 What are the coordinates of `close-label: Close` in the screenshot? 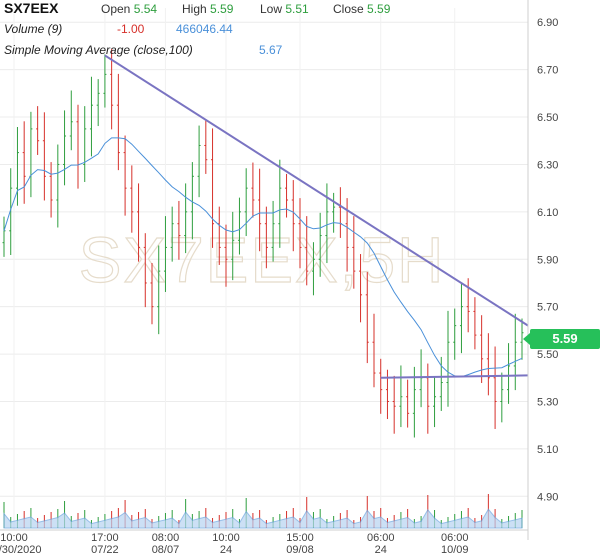 It's located at (348, 9).